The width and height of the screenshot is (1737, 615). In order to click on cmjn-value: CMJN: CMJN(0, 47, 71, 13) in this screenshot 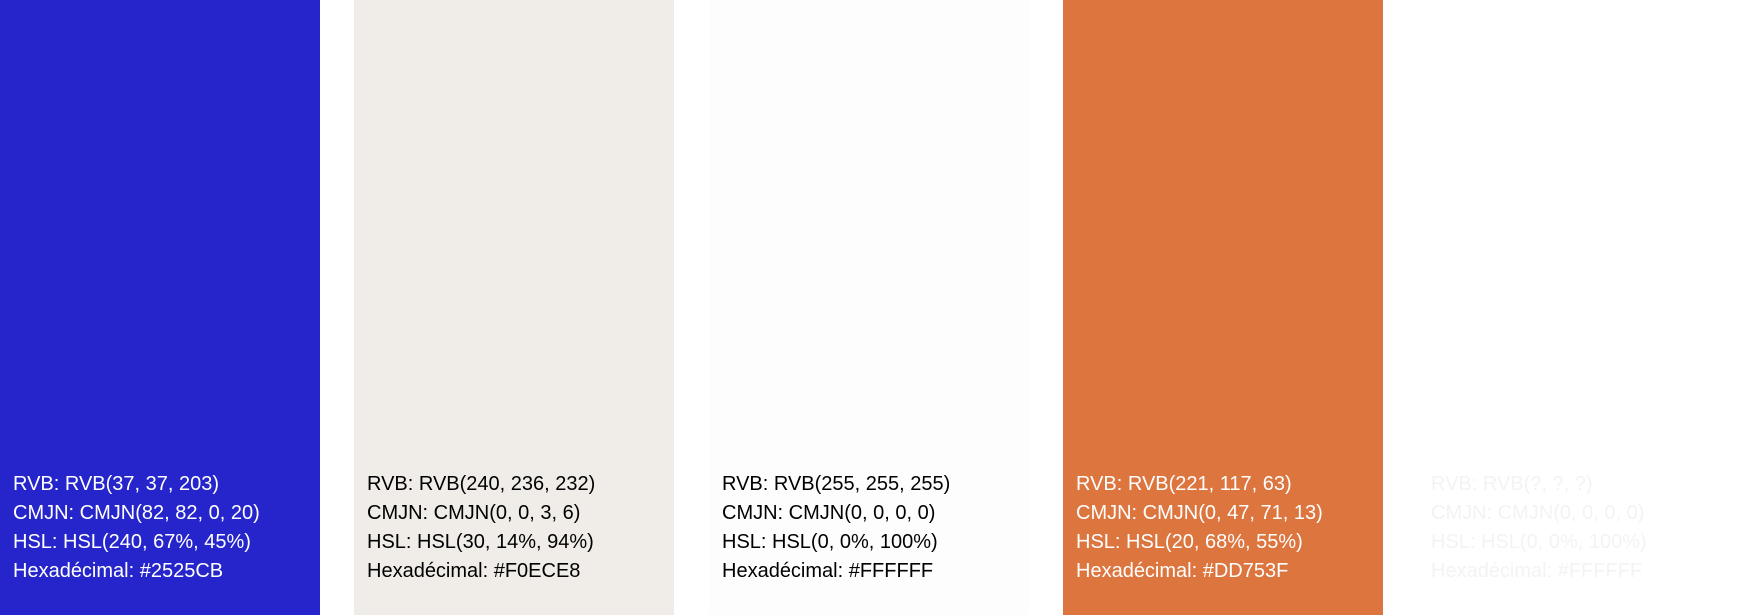, I will do `click(1199, 513)`.